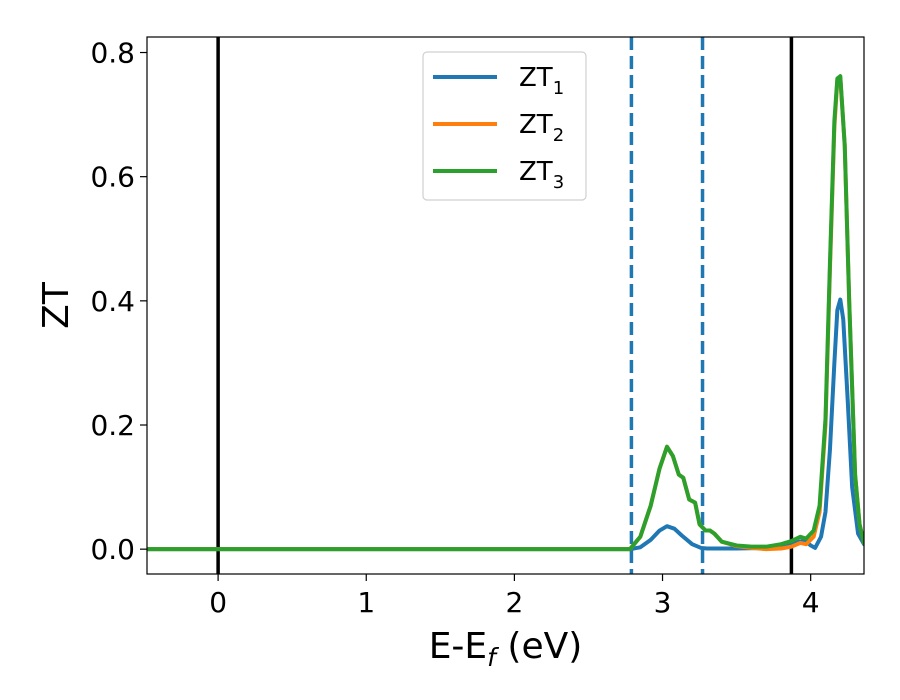 This screenshot has height=700, width=900. I want to click on x-tick-label: 4, so click(811, 602).